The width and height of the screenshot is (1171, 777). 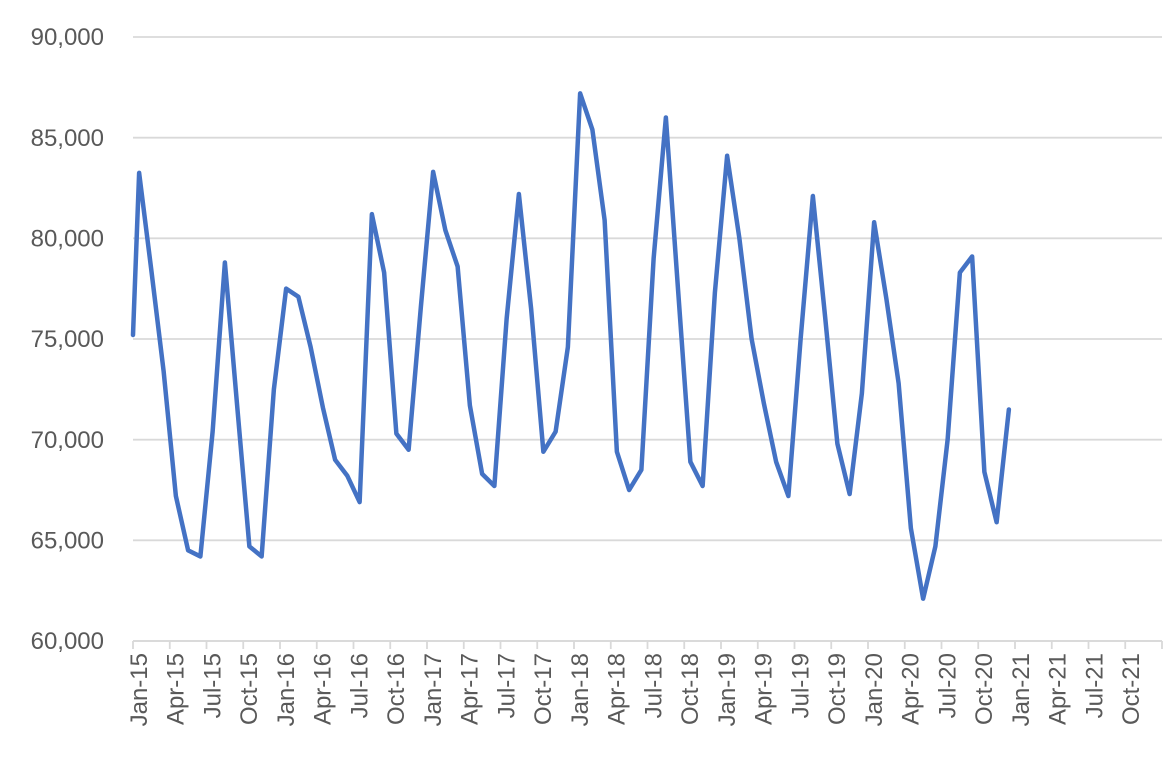 I want to click on x-tick-label: Jul-20, so click(x=947, y=685).